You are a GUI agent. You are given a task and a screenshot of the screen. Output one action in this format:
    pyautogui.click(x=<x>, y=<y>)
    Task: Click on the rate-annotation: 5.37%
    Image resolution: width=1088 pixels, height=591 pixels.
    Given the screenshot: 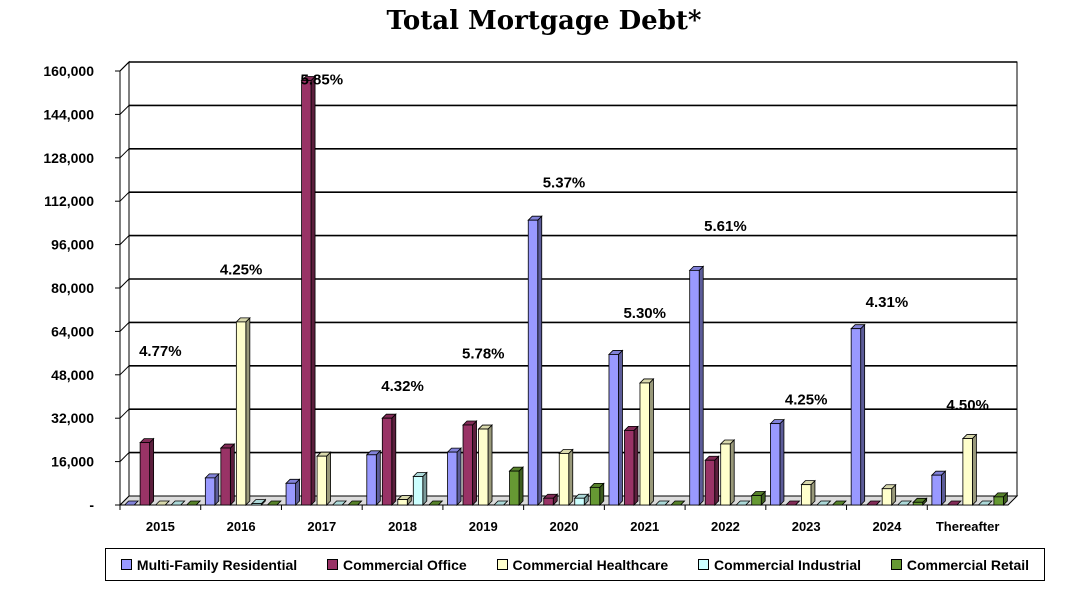 What is the action you would take?
    pyautogui.click(x=564, y=183)
    